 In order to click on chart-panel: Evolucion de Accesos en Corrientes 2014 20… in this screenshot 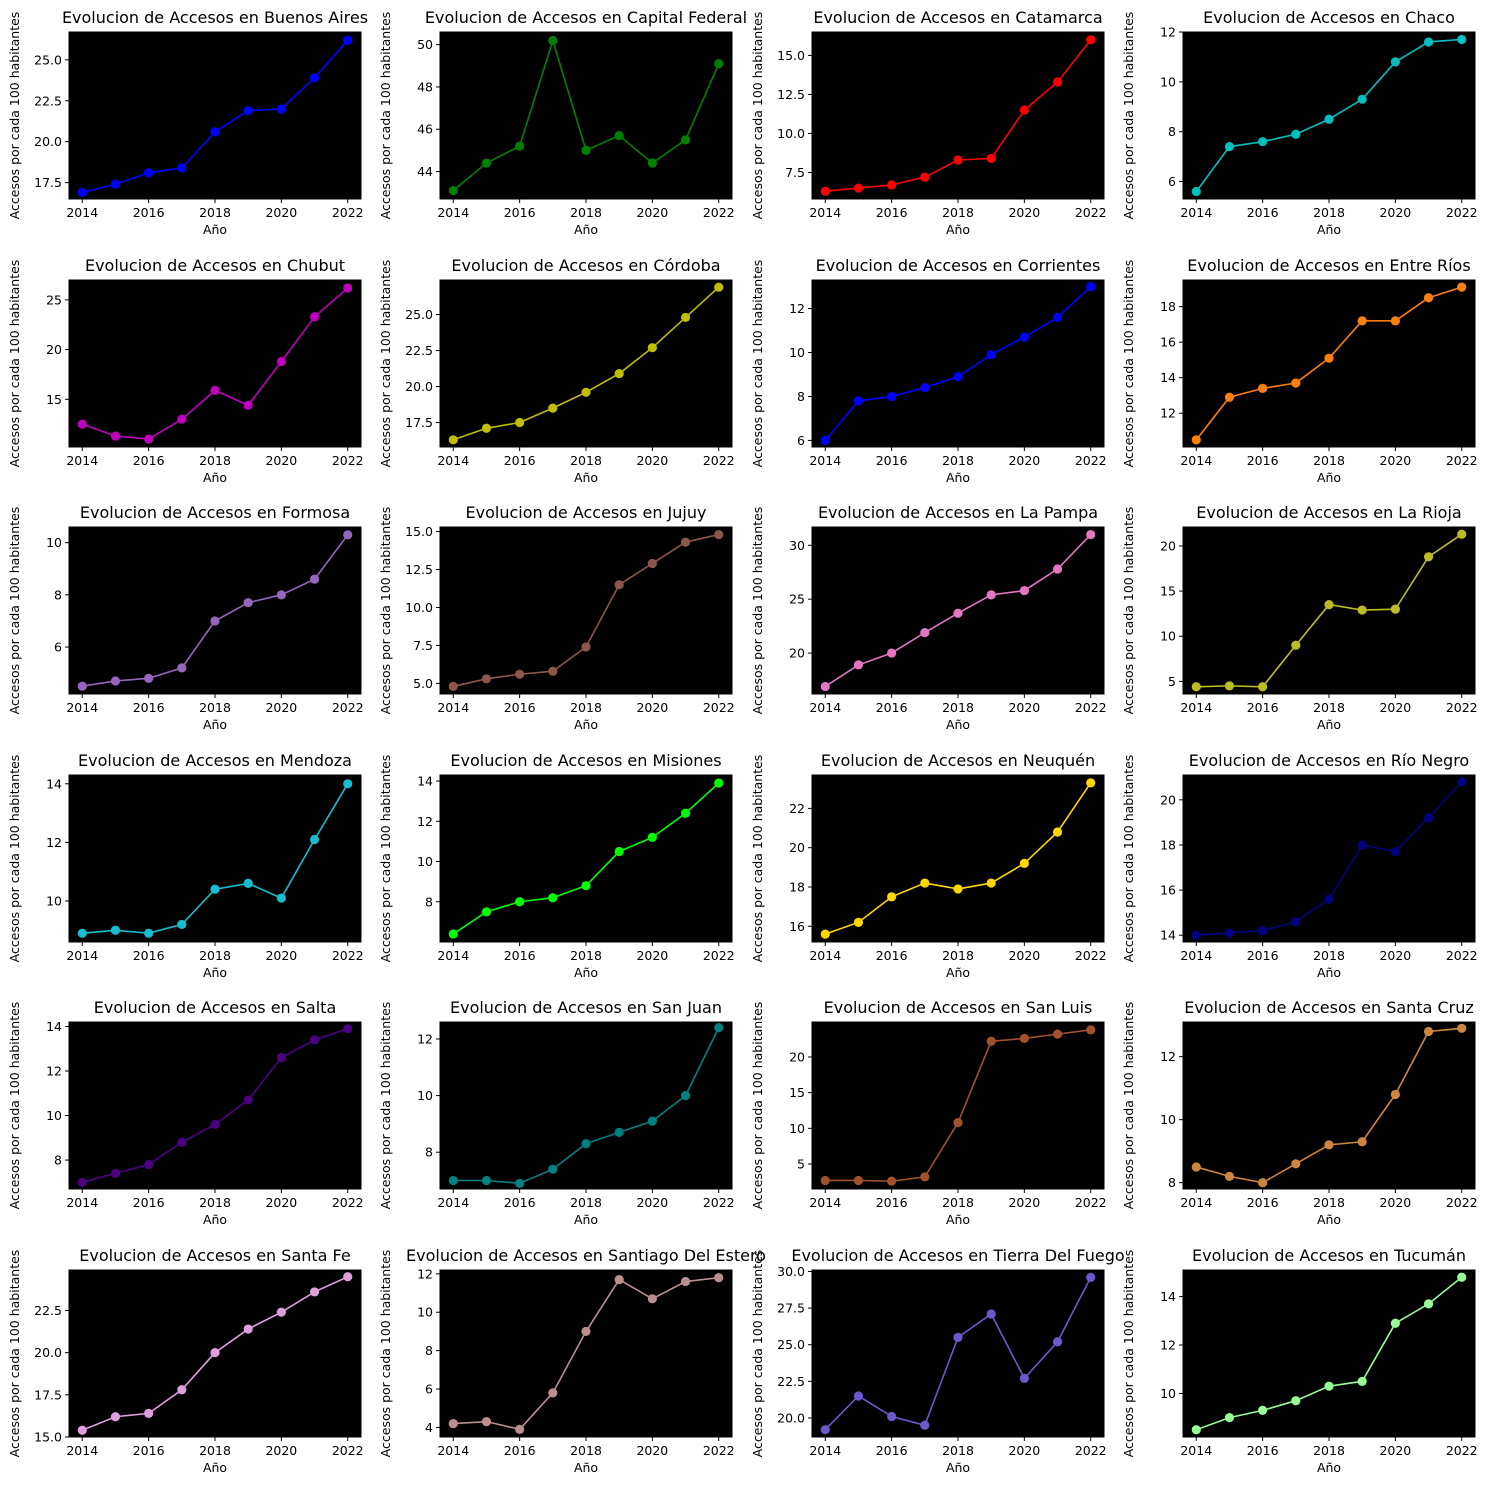, I will do `click(928, 370)`.